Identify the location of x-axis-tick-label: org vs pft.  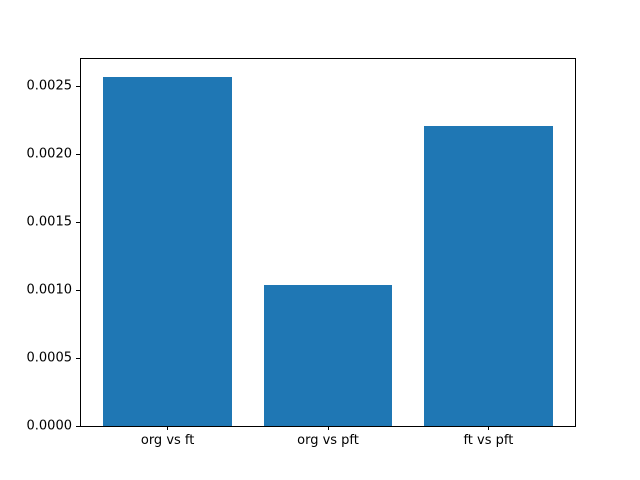
(328, 440).